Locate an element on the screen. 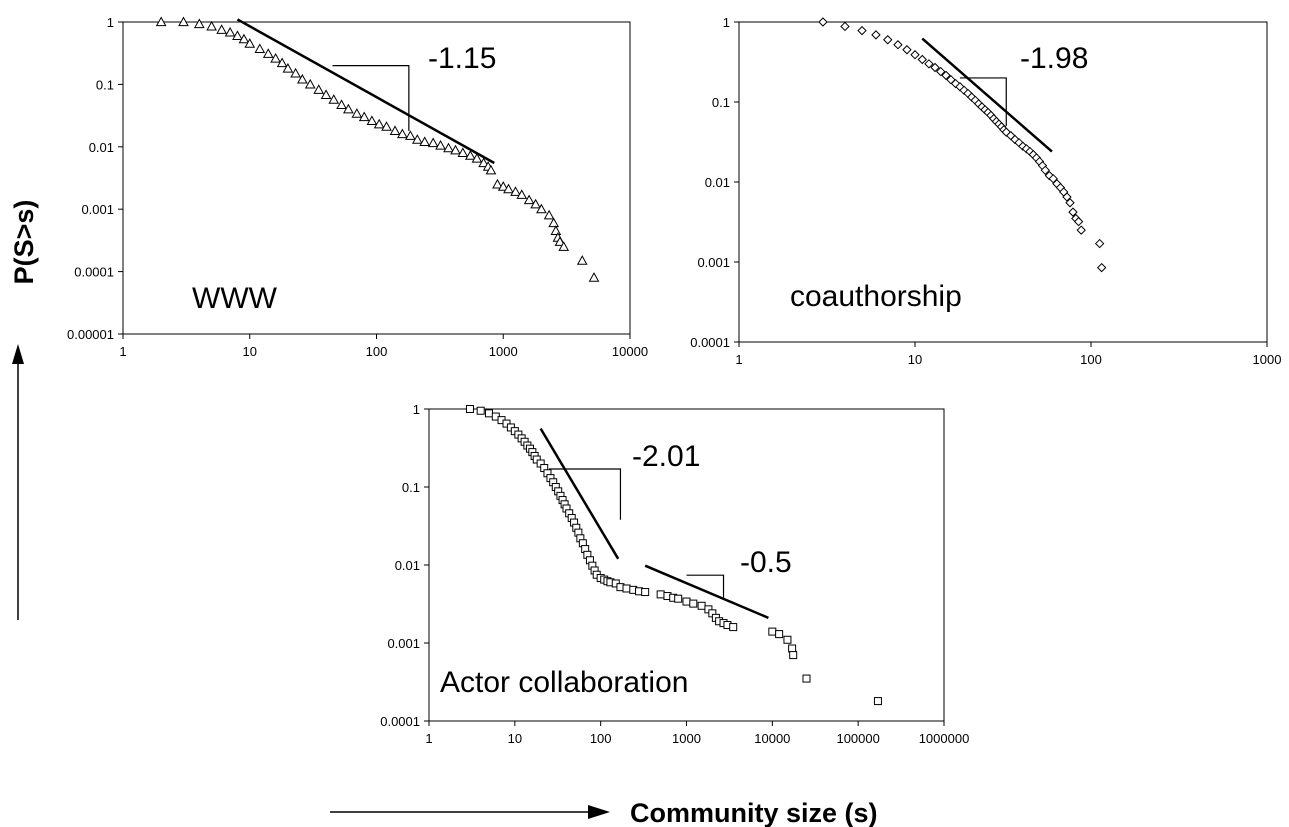 The height and width of the screenshot is (827, 1289). slope-label: -1.15 is located at coordinates (462, 58).